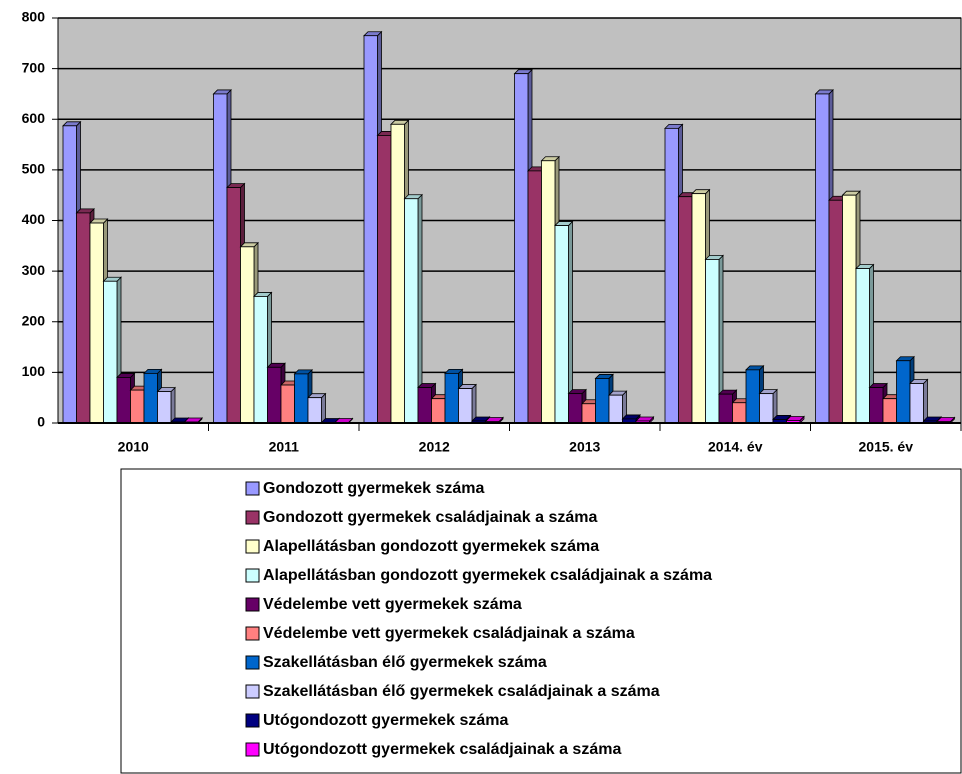  What do you see at coordinates (584, 447) in the screenshot?
I see `x-tick-label: 2013` at bounding box center [584, 447].